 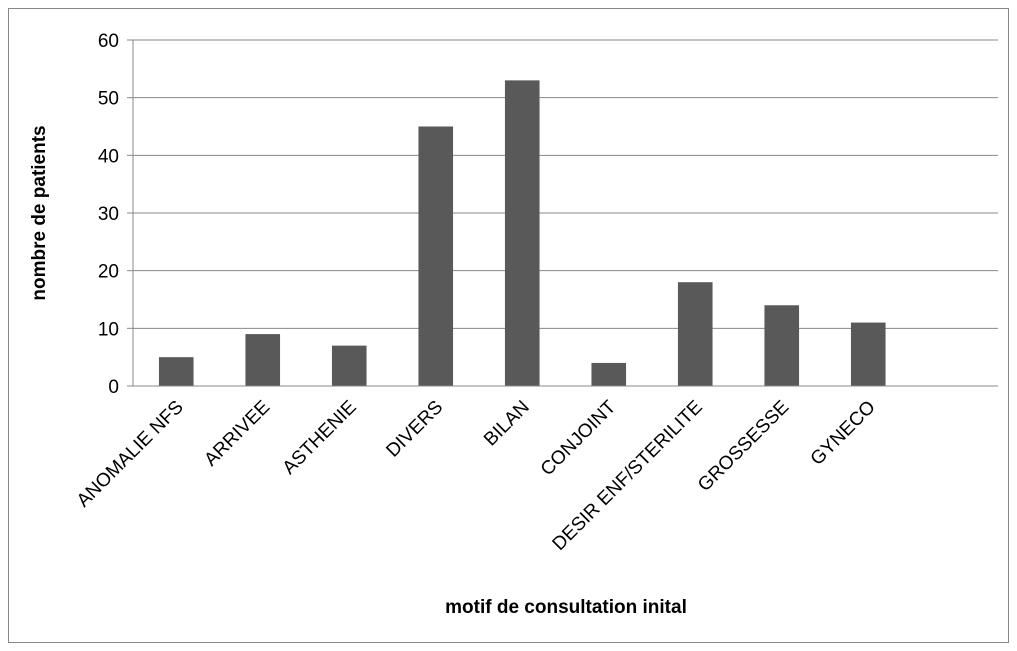 What do you see at coordinates (108, 99) in the screenshot?
I see `y-tick-label: 50` at bounding box center [108, 99].